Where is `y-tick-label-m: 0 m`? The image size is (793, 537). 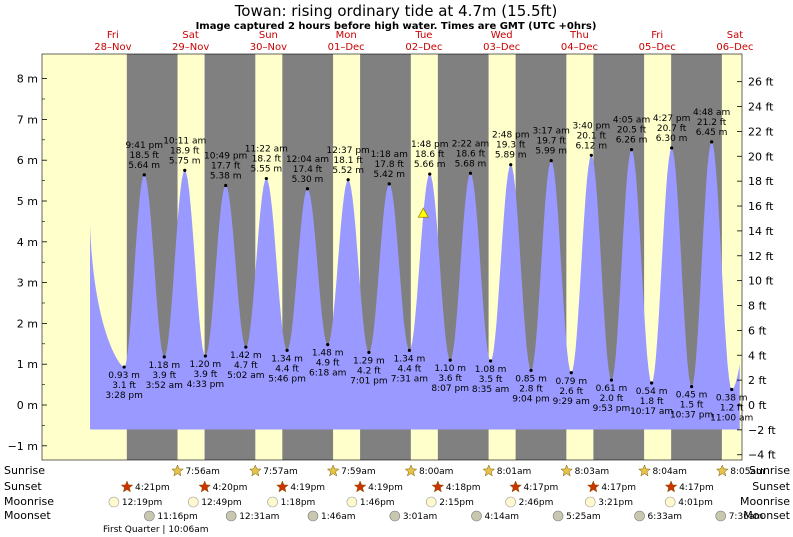 y-tick-label-m: 0 m is located at coordinates (27, 405).